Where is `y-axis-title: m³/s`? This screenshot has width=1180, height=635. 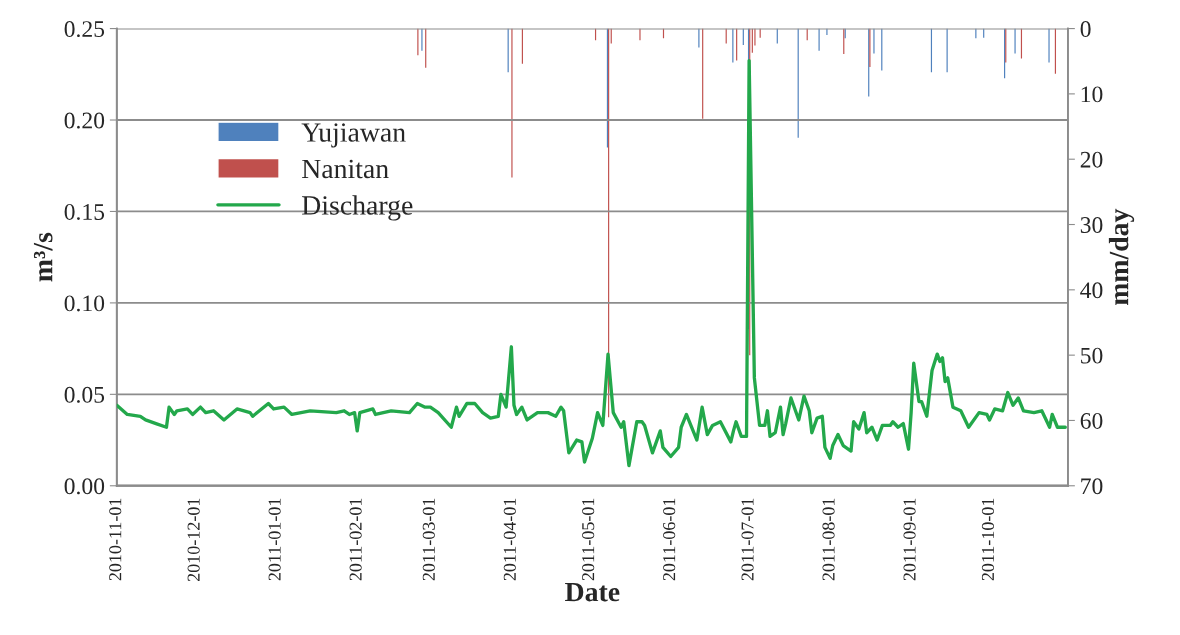
y-axis-title: m³/s is located at coordinates (43, 257).